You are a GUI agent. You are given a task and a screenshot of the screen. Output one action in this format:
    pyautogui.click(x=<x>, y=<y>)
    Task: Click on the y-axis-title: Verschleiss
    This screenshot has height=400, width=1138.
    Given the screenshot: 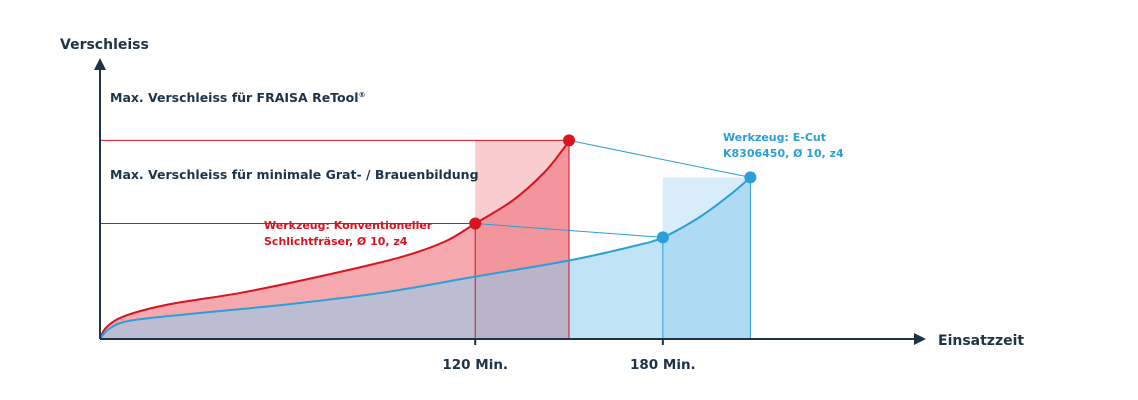 What is the action you would take?
    pyautogui.click(x=104, y=45)
    